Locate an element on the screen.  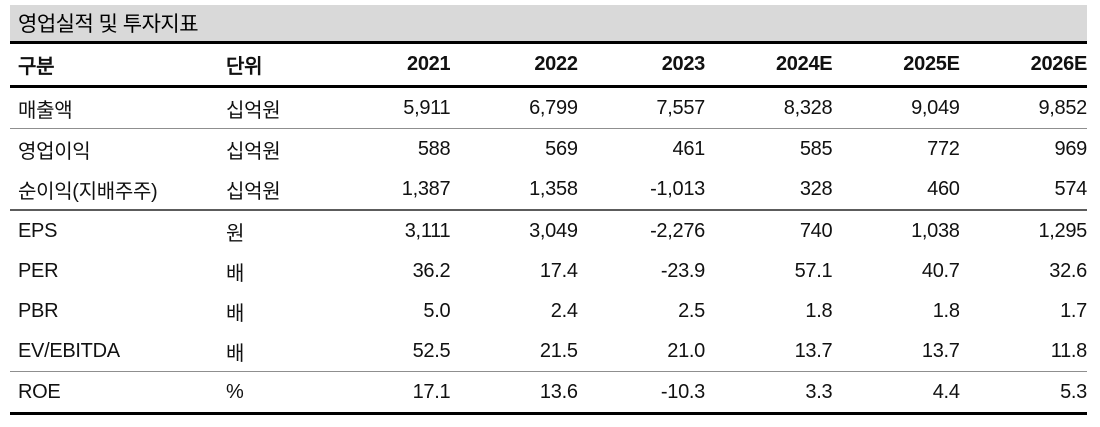
row-label-cell: PER is located at coordinates (38, 270).